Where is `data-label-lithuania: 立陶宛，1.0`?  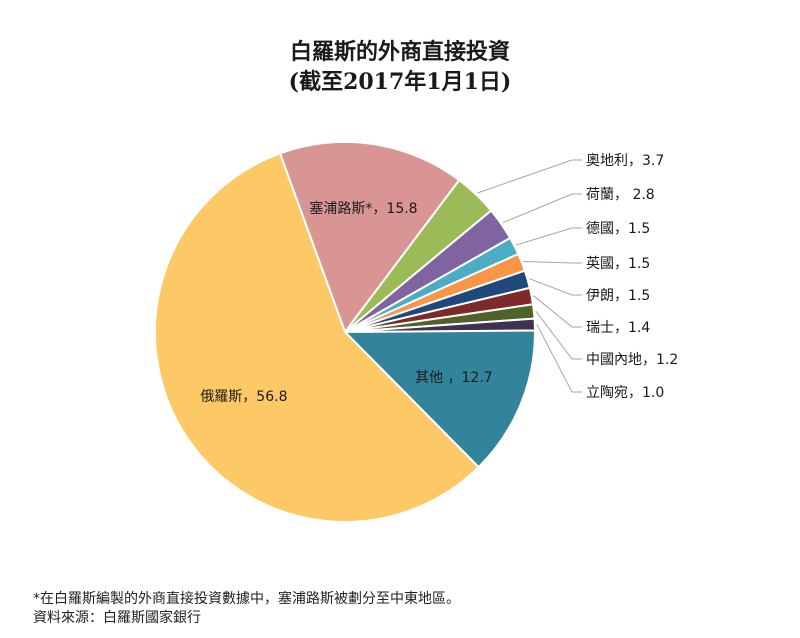
data-label-lithuania: 立陶宛，1.0 is located at coordinates (625, 393).